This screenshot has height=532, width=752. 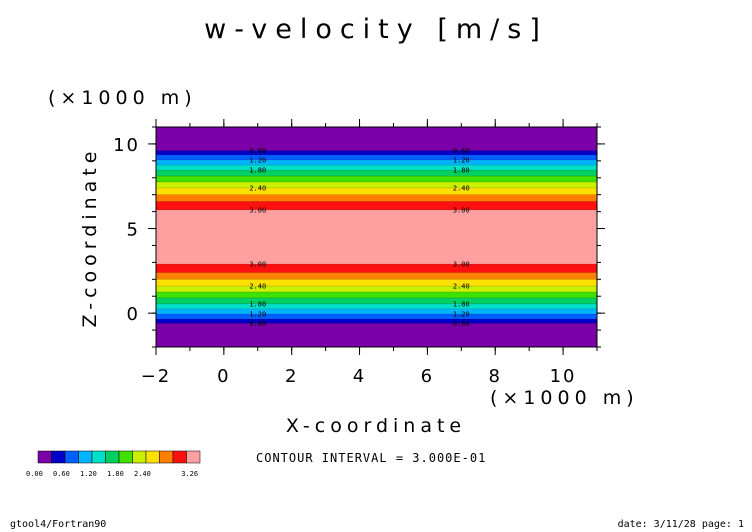 I want to click on x-tick-label: 0, so click(x=223, y=376).